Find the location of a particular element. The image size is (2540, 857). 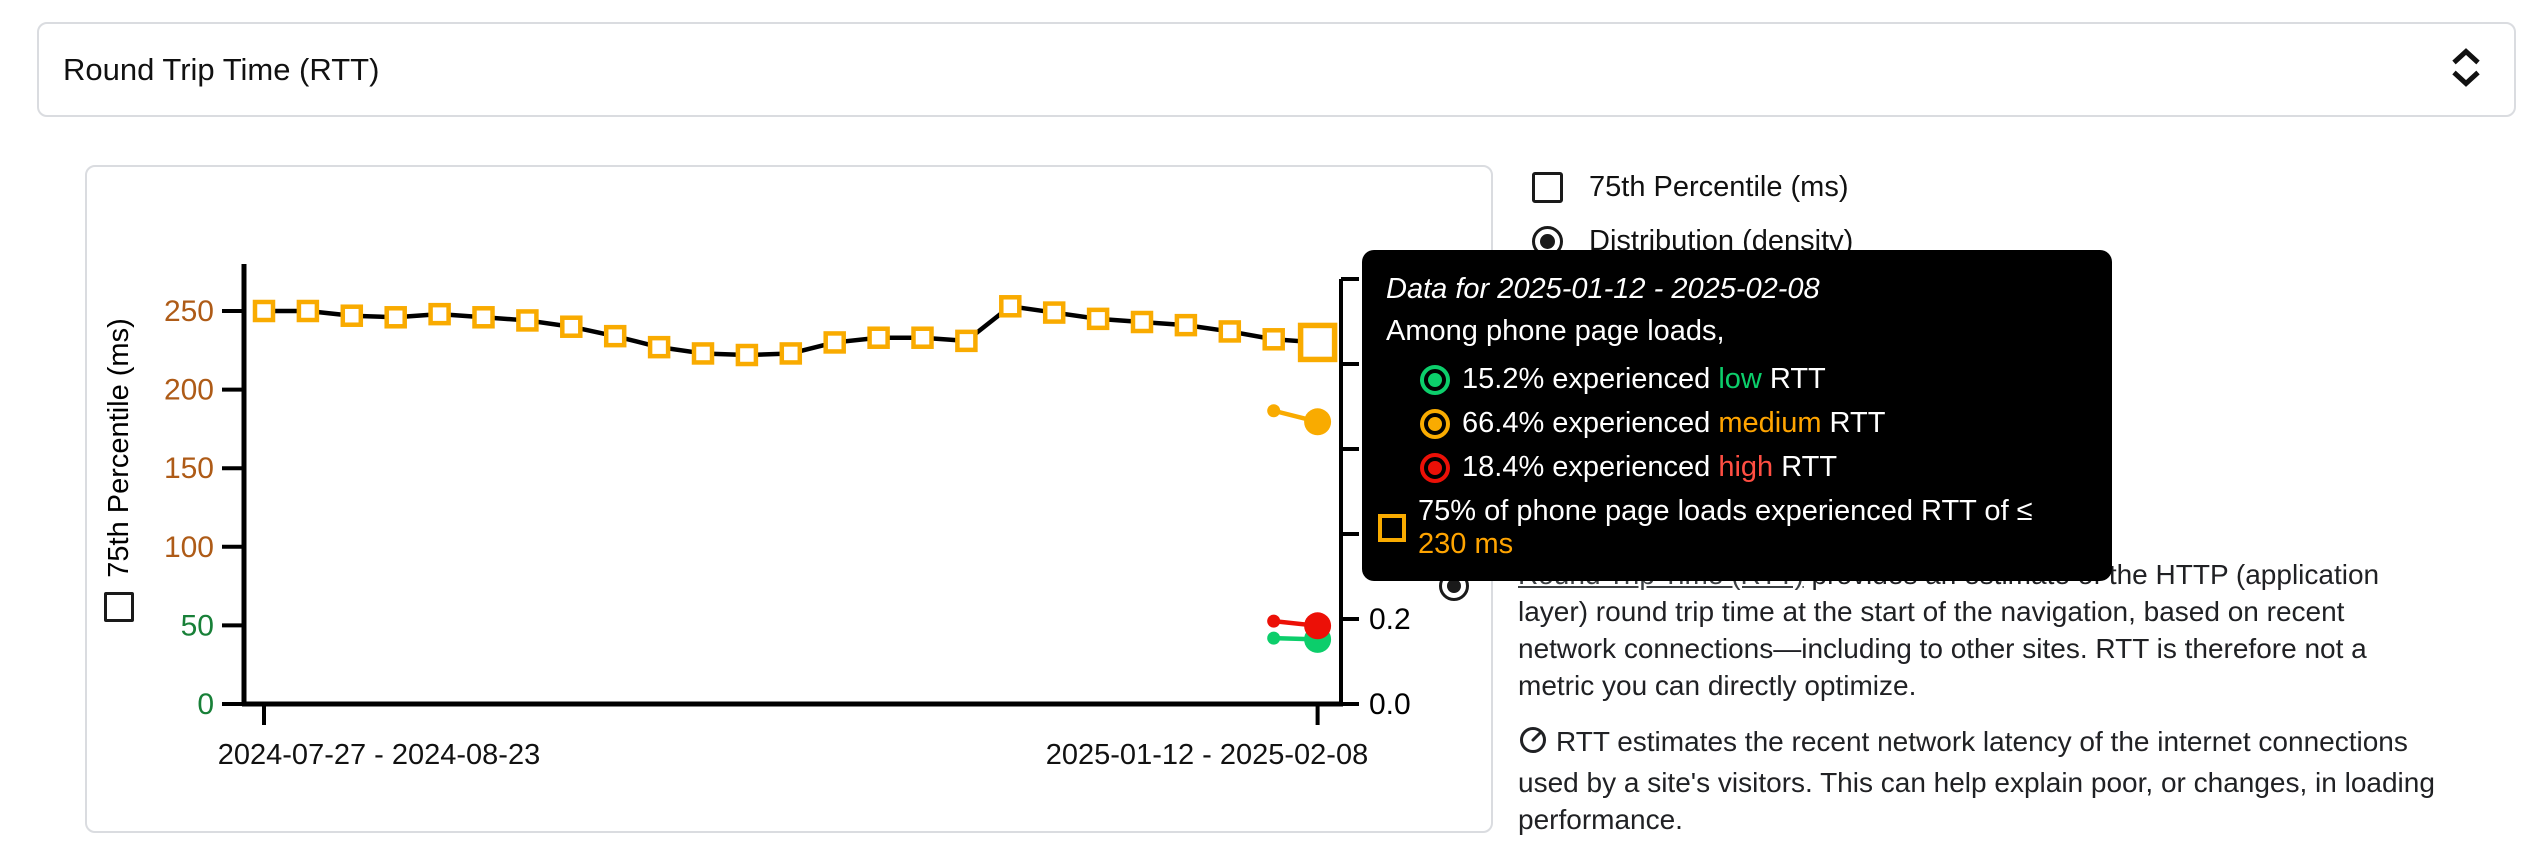

density-series-medium is located at coordinates (1299, 420).